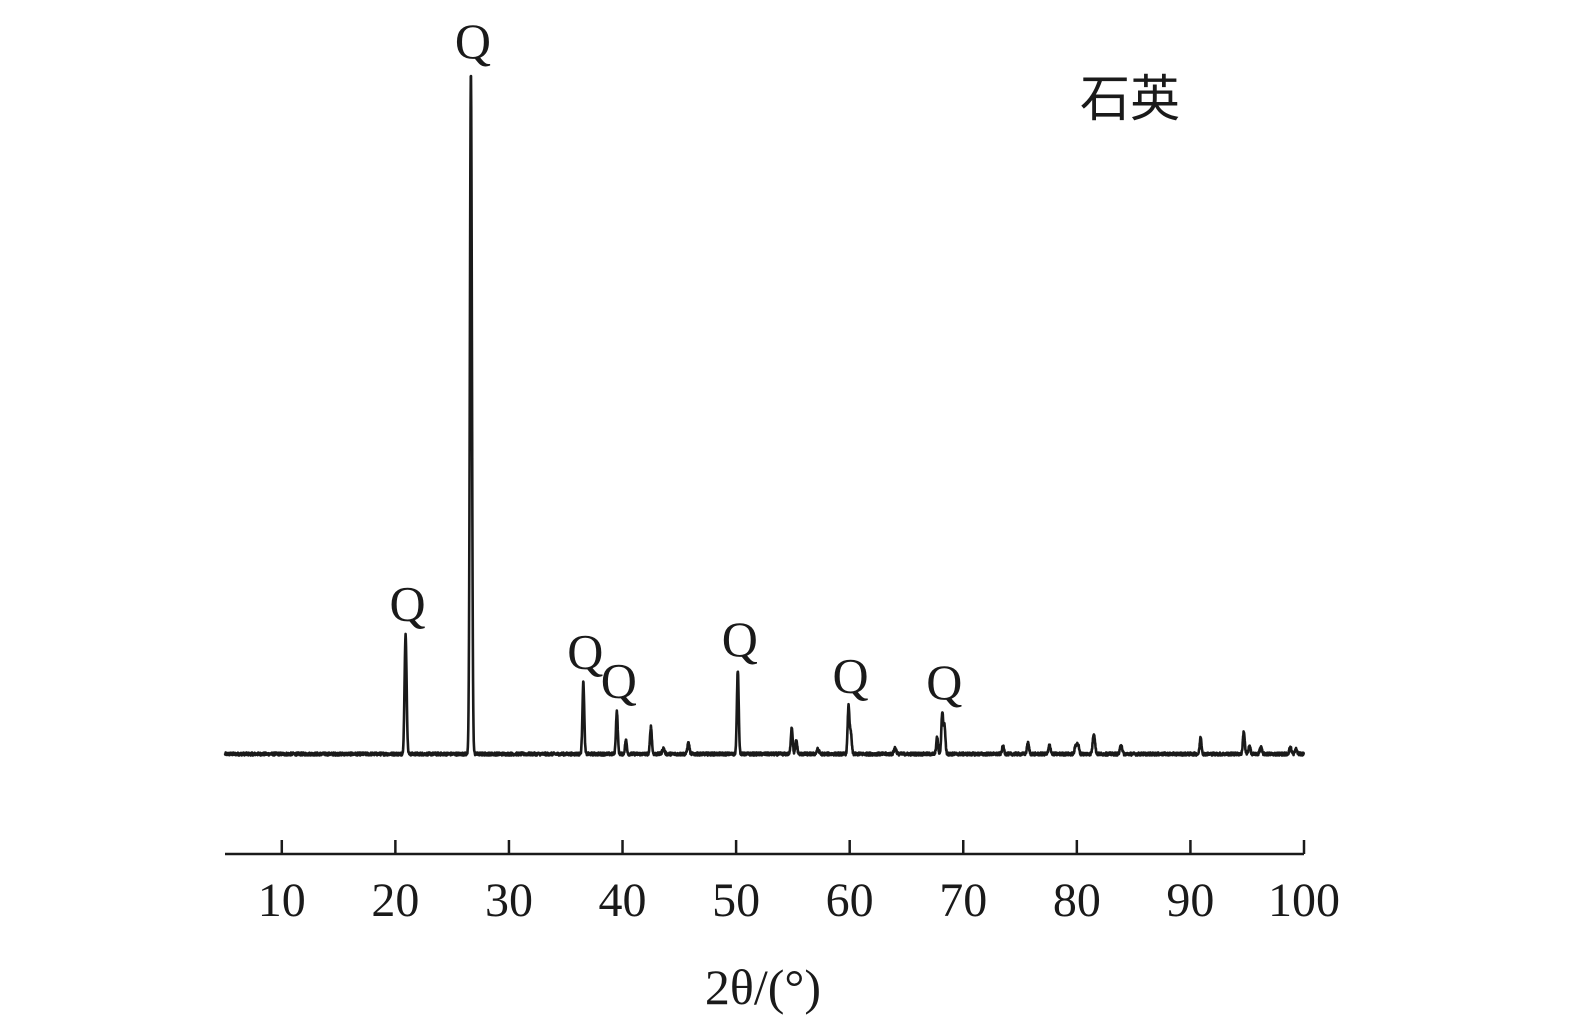  What do you see at coordinates (963, 900) in the screenshot?
I see `x-tick-label-70: 70` at bounding box center [963, 900].